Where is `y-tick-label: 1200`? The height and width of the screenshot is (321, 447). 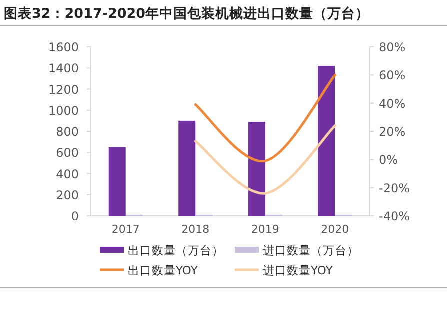 y-tick-label: 1200 is located at coordinates (63, 89).